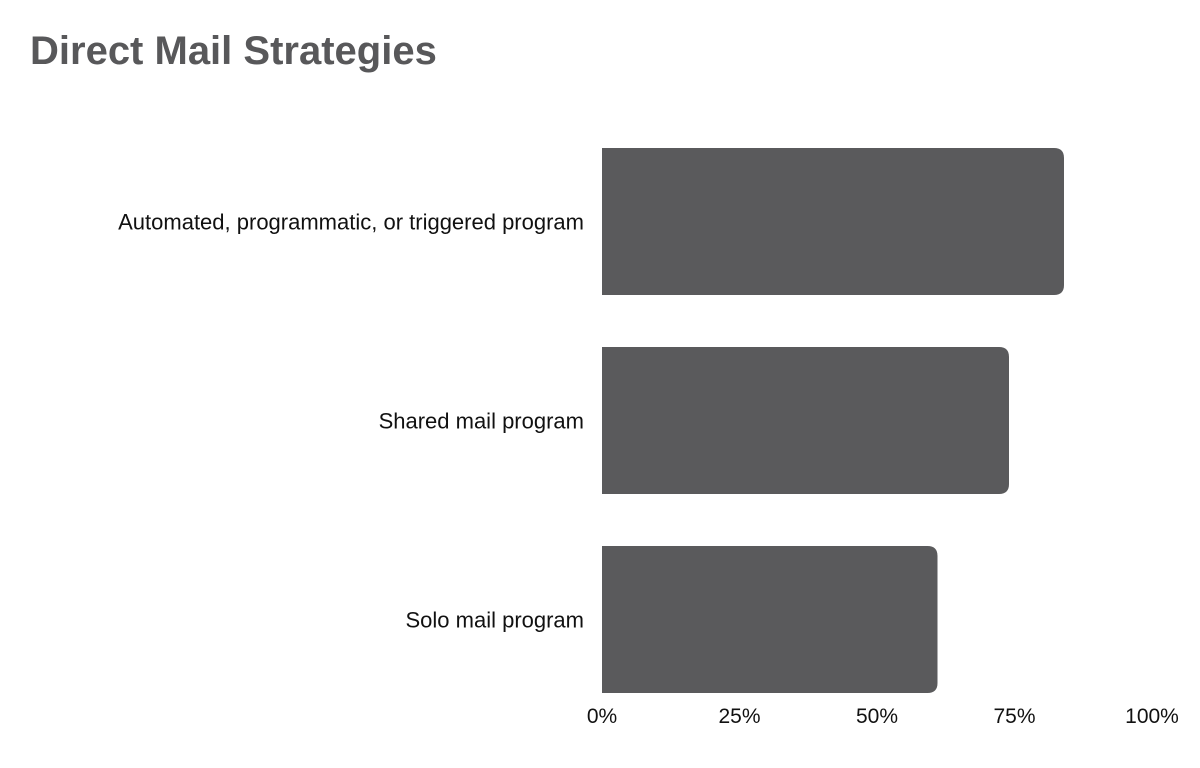 The image size is (1200, 768). I want to click on x-axis-ticks: 0% 25% 50% 75% 100%, so click(883, 716).